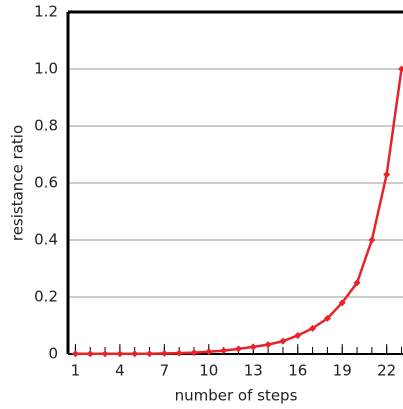  I want to click on x-tick-label: 1, so click(76, 371).